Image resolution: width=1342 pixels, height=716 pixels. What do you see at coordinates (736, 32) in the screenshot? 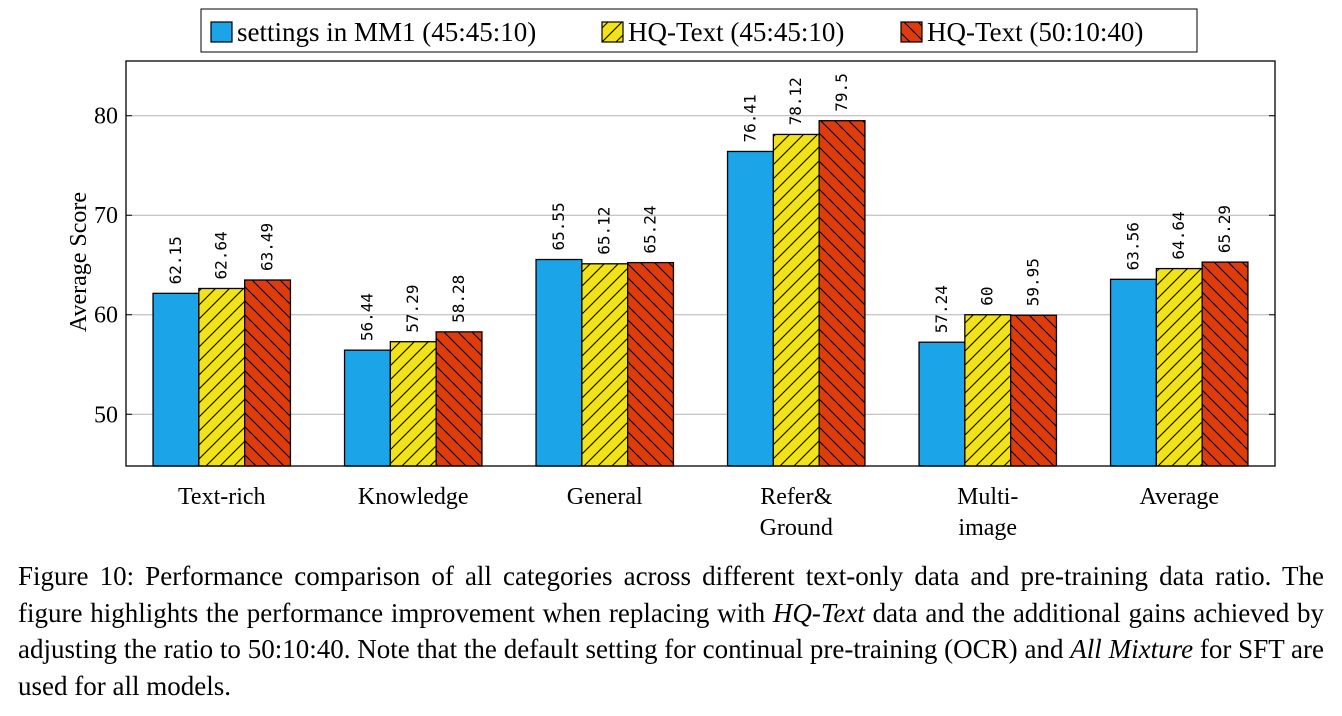
I see `legend-label-2: HQ-Text (45:45:10)` at bounding box center [736, 32].